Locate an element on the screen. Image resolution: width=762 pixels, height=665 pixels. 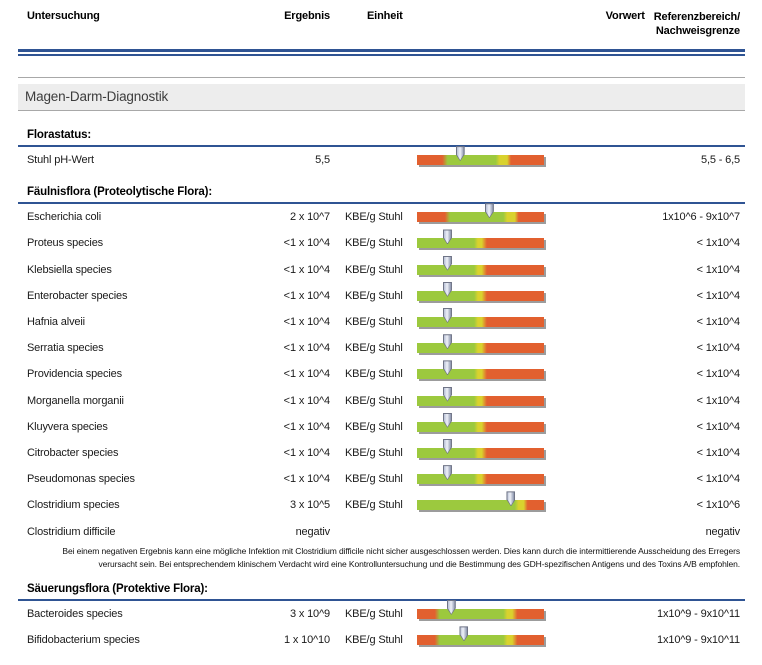
column-header-referenzbereich-line1: Referenzbereich/ is located at coordinates (696, 17).